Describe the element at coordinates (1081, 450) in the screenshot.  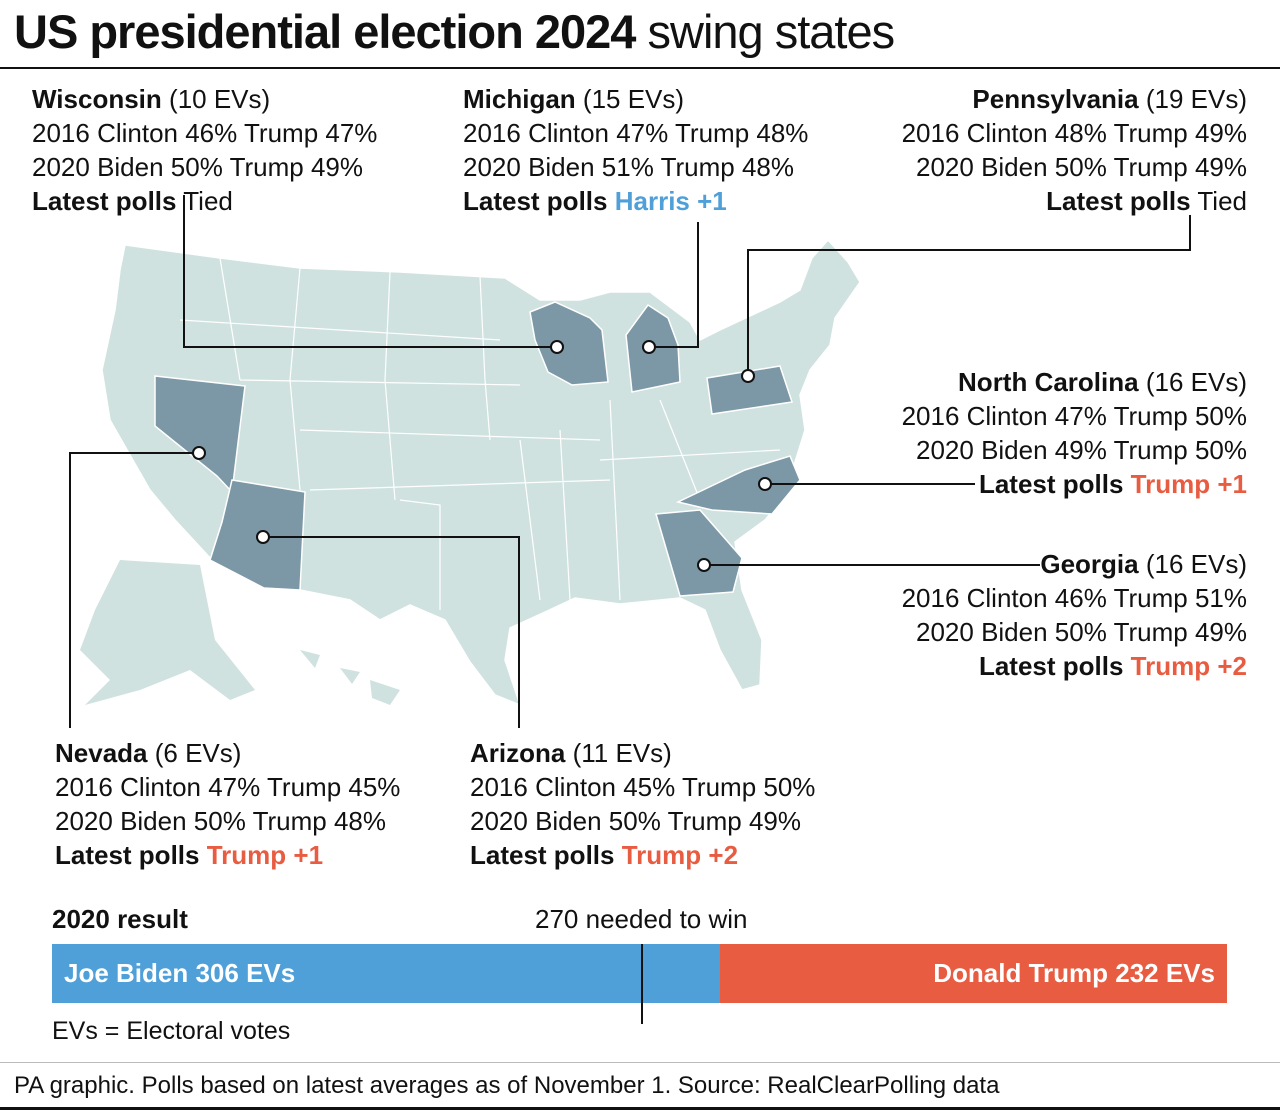
I see `result-2020: 2020 Biden 49% Trump 50%` at that location.